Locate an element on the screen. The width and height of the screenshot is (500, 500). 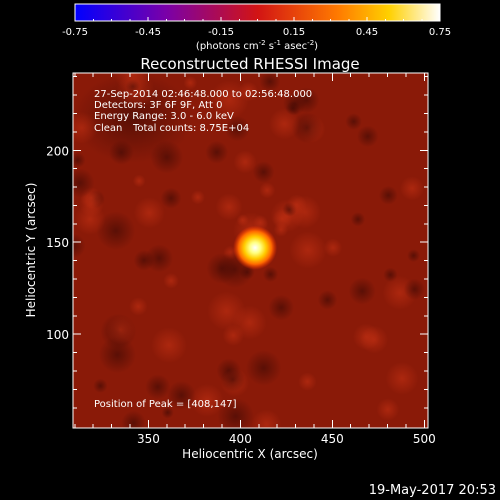
unit-exponent: -1 is located at coordinates (277, 43).